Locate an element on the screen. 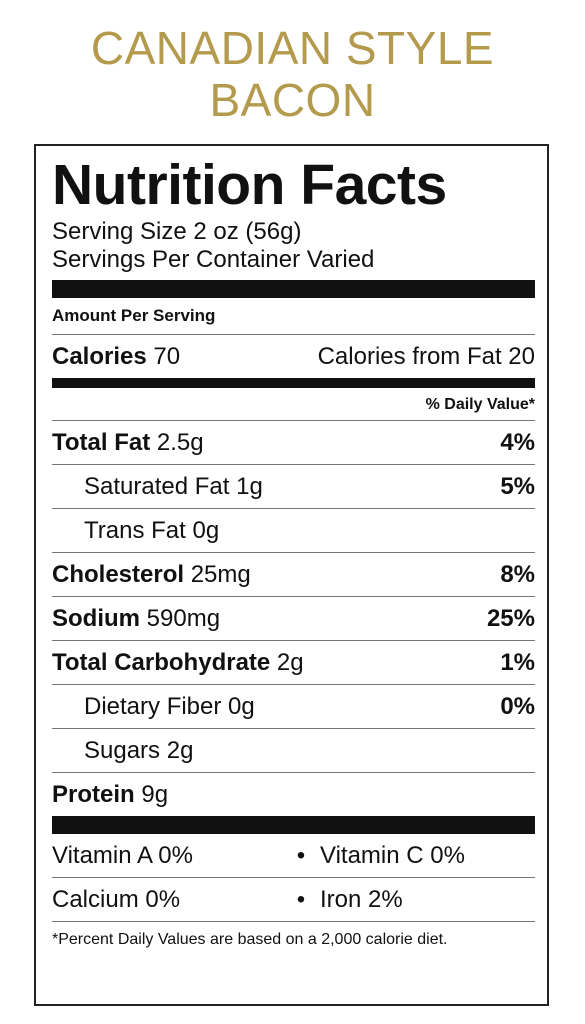 The image size is (585, 1024). nutrient-amount: 2.5g is located at coordinates (180, 442).